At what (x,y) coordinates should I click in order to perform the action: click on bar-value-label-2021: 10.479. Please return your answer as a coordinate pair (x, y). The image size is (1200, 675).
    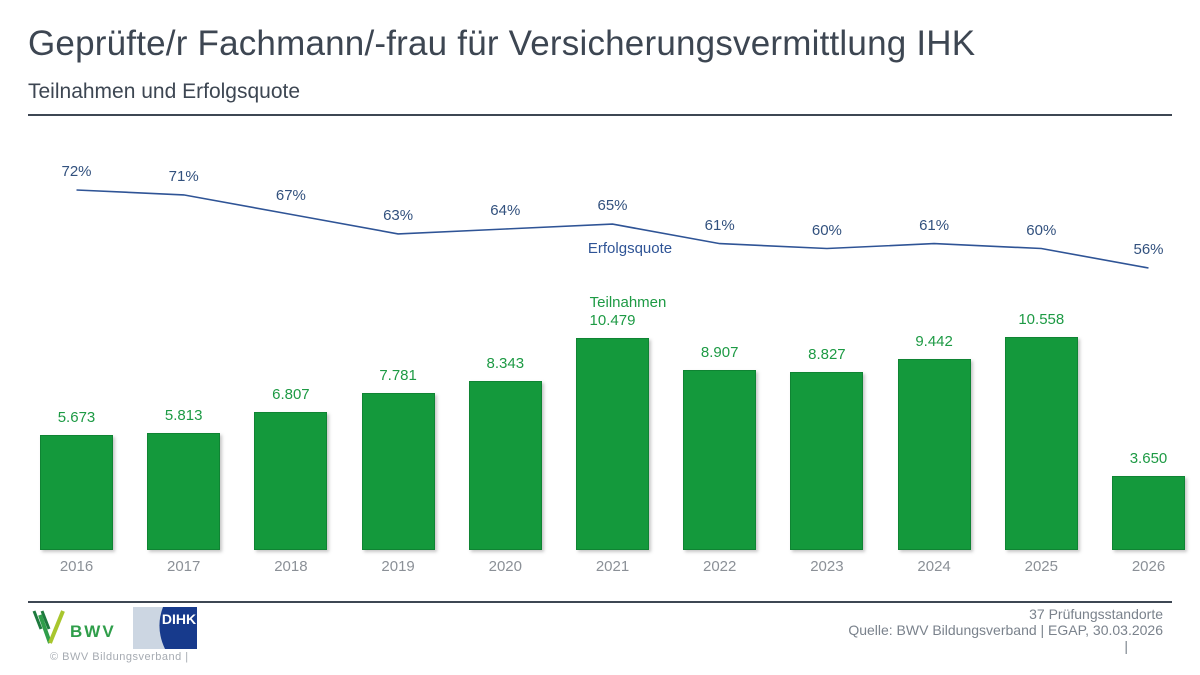
    Looking at the image, I should click on (612, 320).